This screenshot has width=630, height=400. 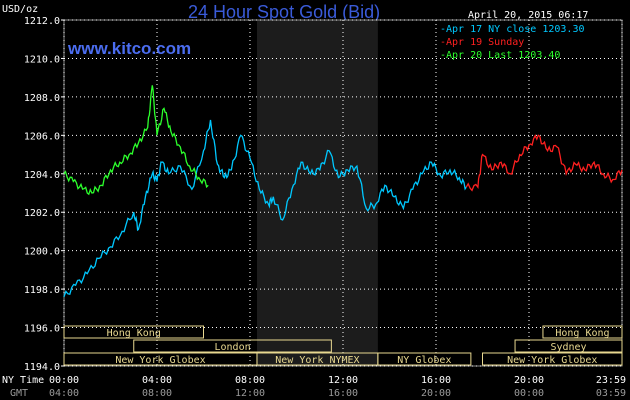 I want to click on legend-entry: -Apr 19 Sunday, so click(x=482, y=42).